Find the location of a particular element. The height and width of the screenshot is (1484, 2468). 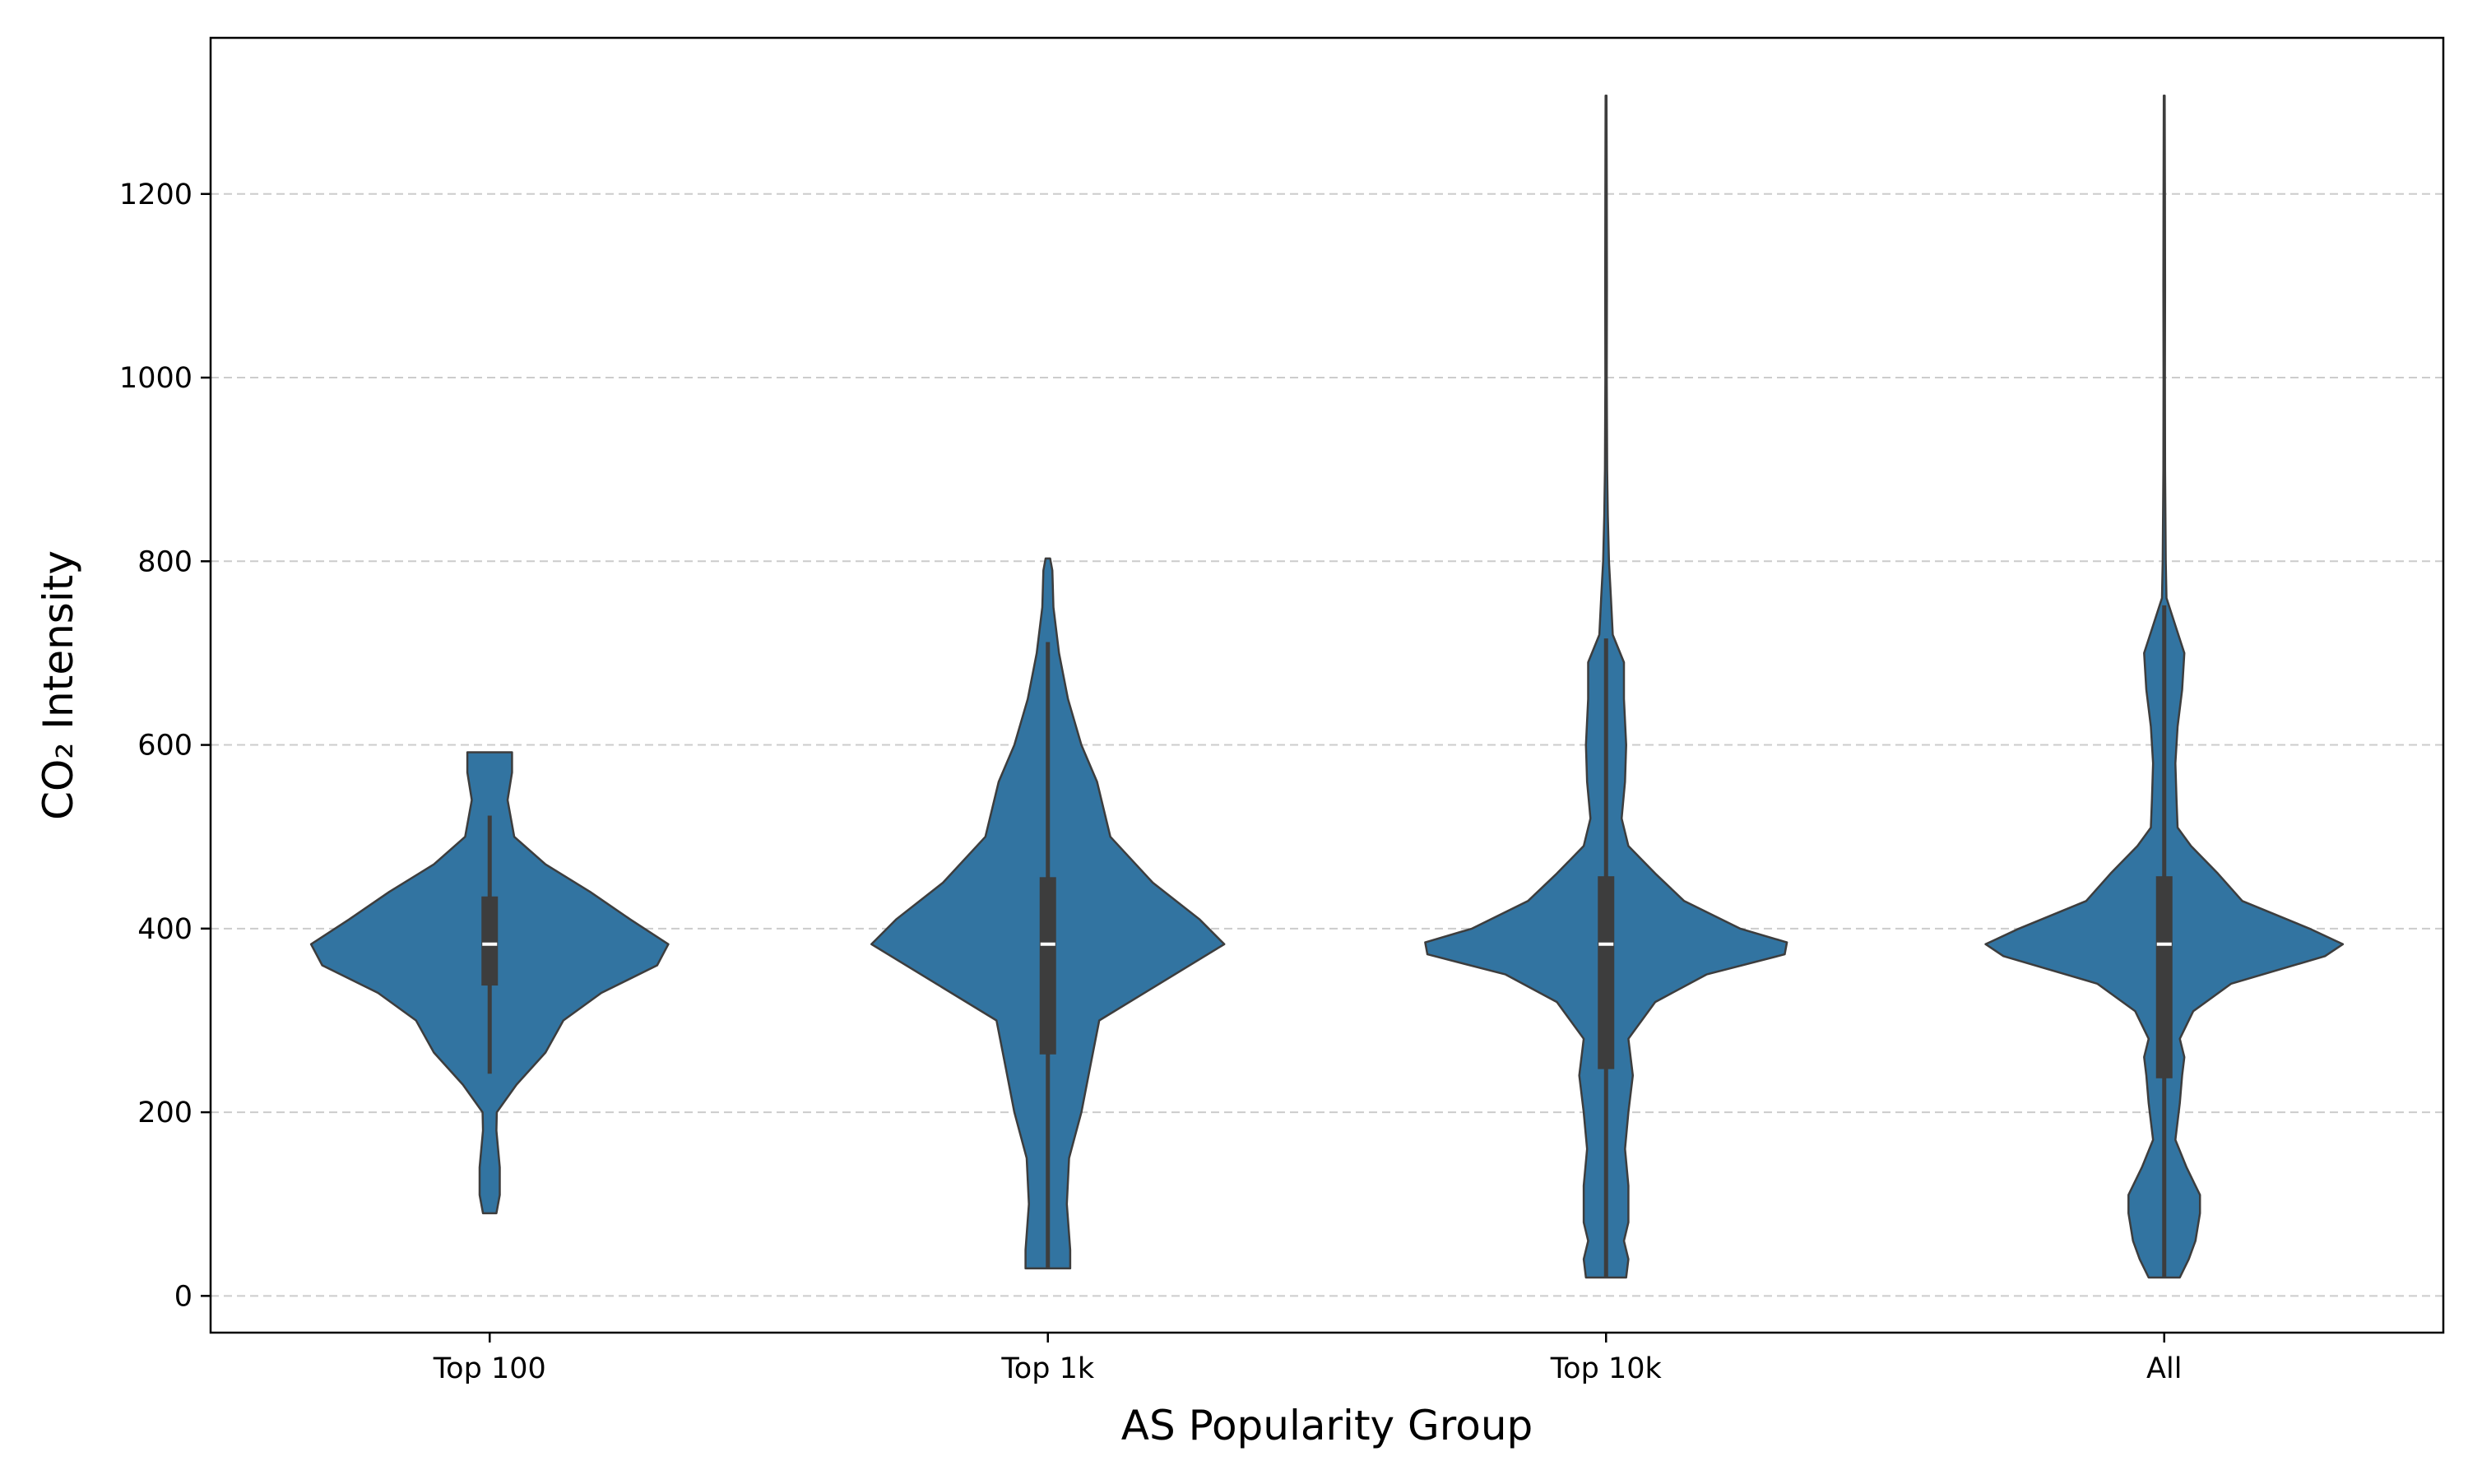

y-tick-label-800: 800 is located at coordinates (165, 561).